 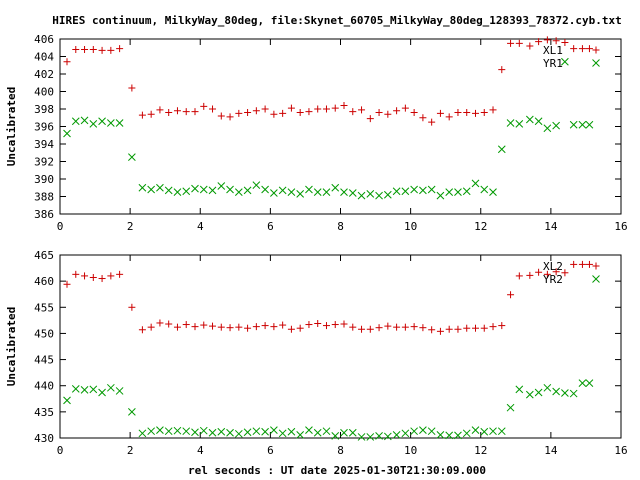 What do you see at coordinates (44, 162) in the screenshot?
I see `y-tick-label: 392` at bounding box center [44, 162].